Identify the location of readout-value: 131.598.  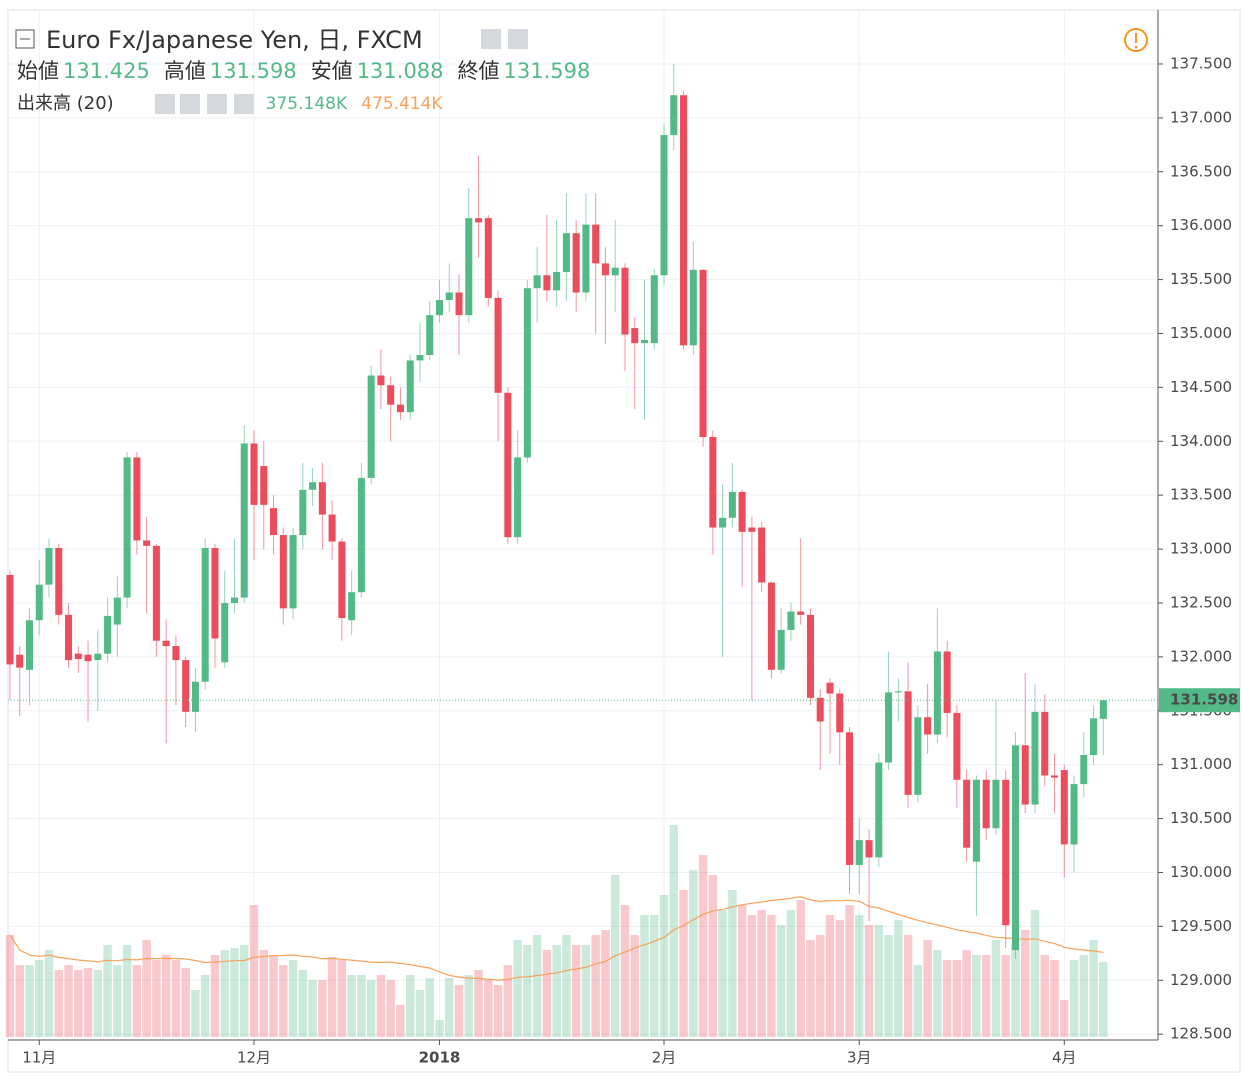
(253, 71).